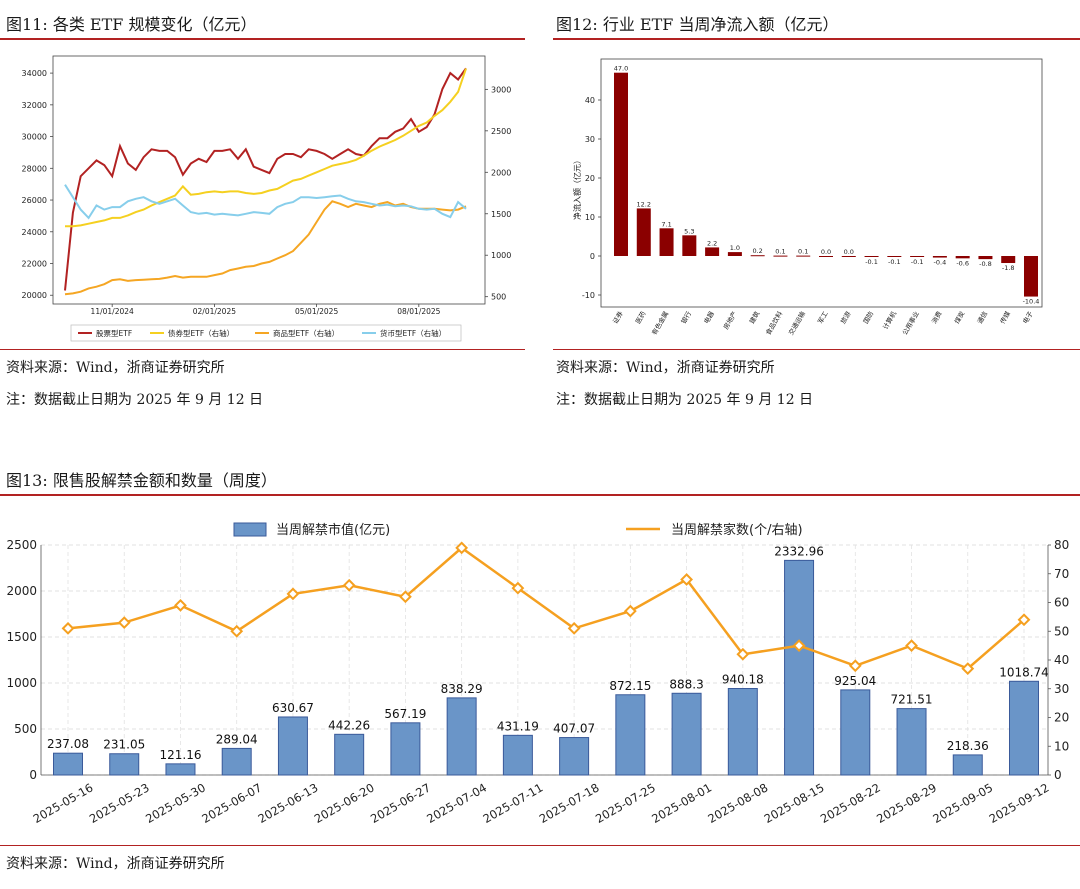 This screenshot has height=889, width=1080. What do you see at coordinates (855, 681) in the screenshot?
I see `fig13-bar-label: 925.04` at bounding box center [855, 681].